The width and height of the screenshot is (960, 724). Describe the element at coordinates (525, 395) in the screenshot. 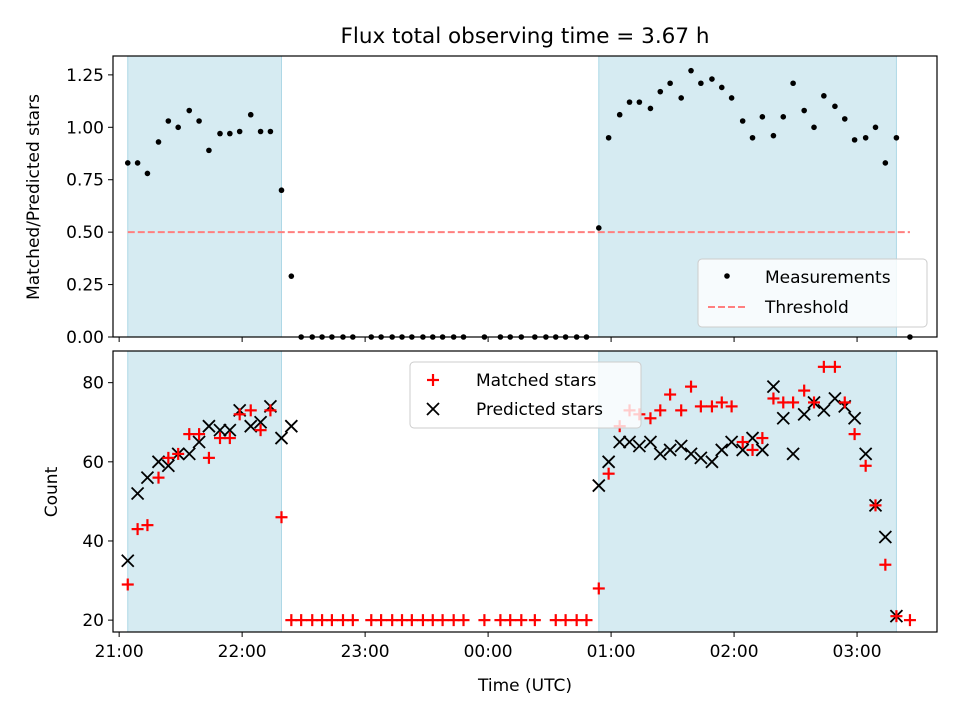

I see `bottom-legend: Matched stars Predicted stars` at that location.